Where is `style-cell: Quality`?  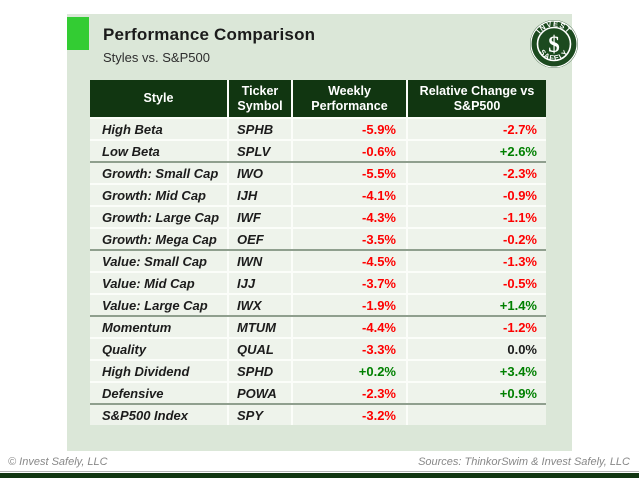 style-cell: Quality is located at coordinates (158, 349).